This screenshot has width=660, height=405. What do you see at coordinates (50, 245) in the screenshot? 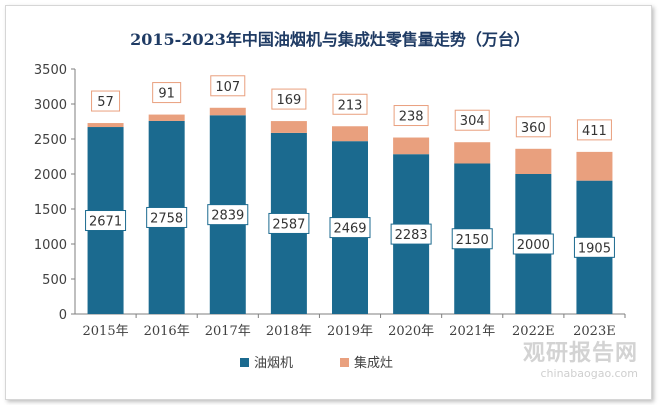
I see `y-tick-label: 1000` at bounding box center [50, 245].